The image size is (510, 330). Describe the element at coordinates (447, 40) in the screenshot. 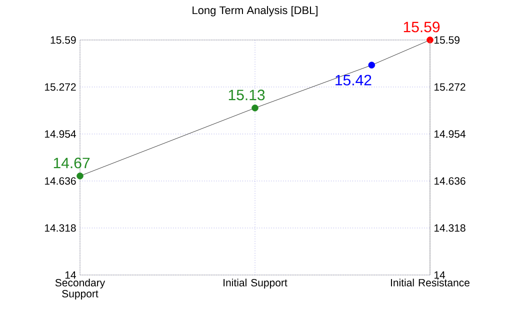

I see `y2-tick-label: 15.59` at that location.